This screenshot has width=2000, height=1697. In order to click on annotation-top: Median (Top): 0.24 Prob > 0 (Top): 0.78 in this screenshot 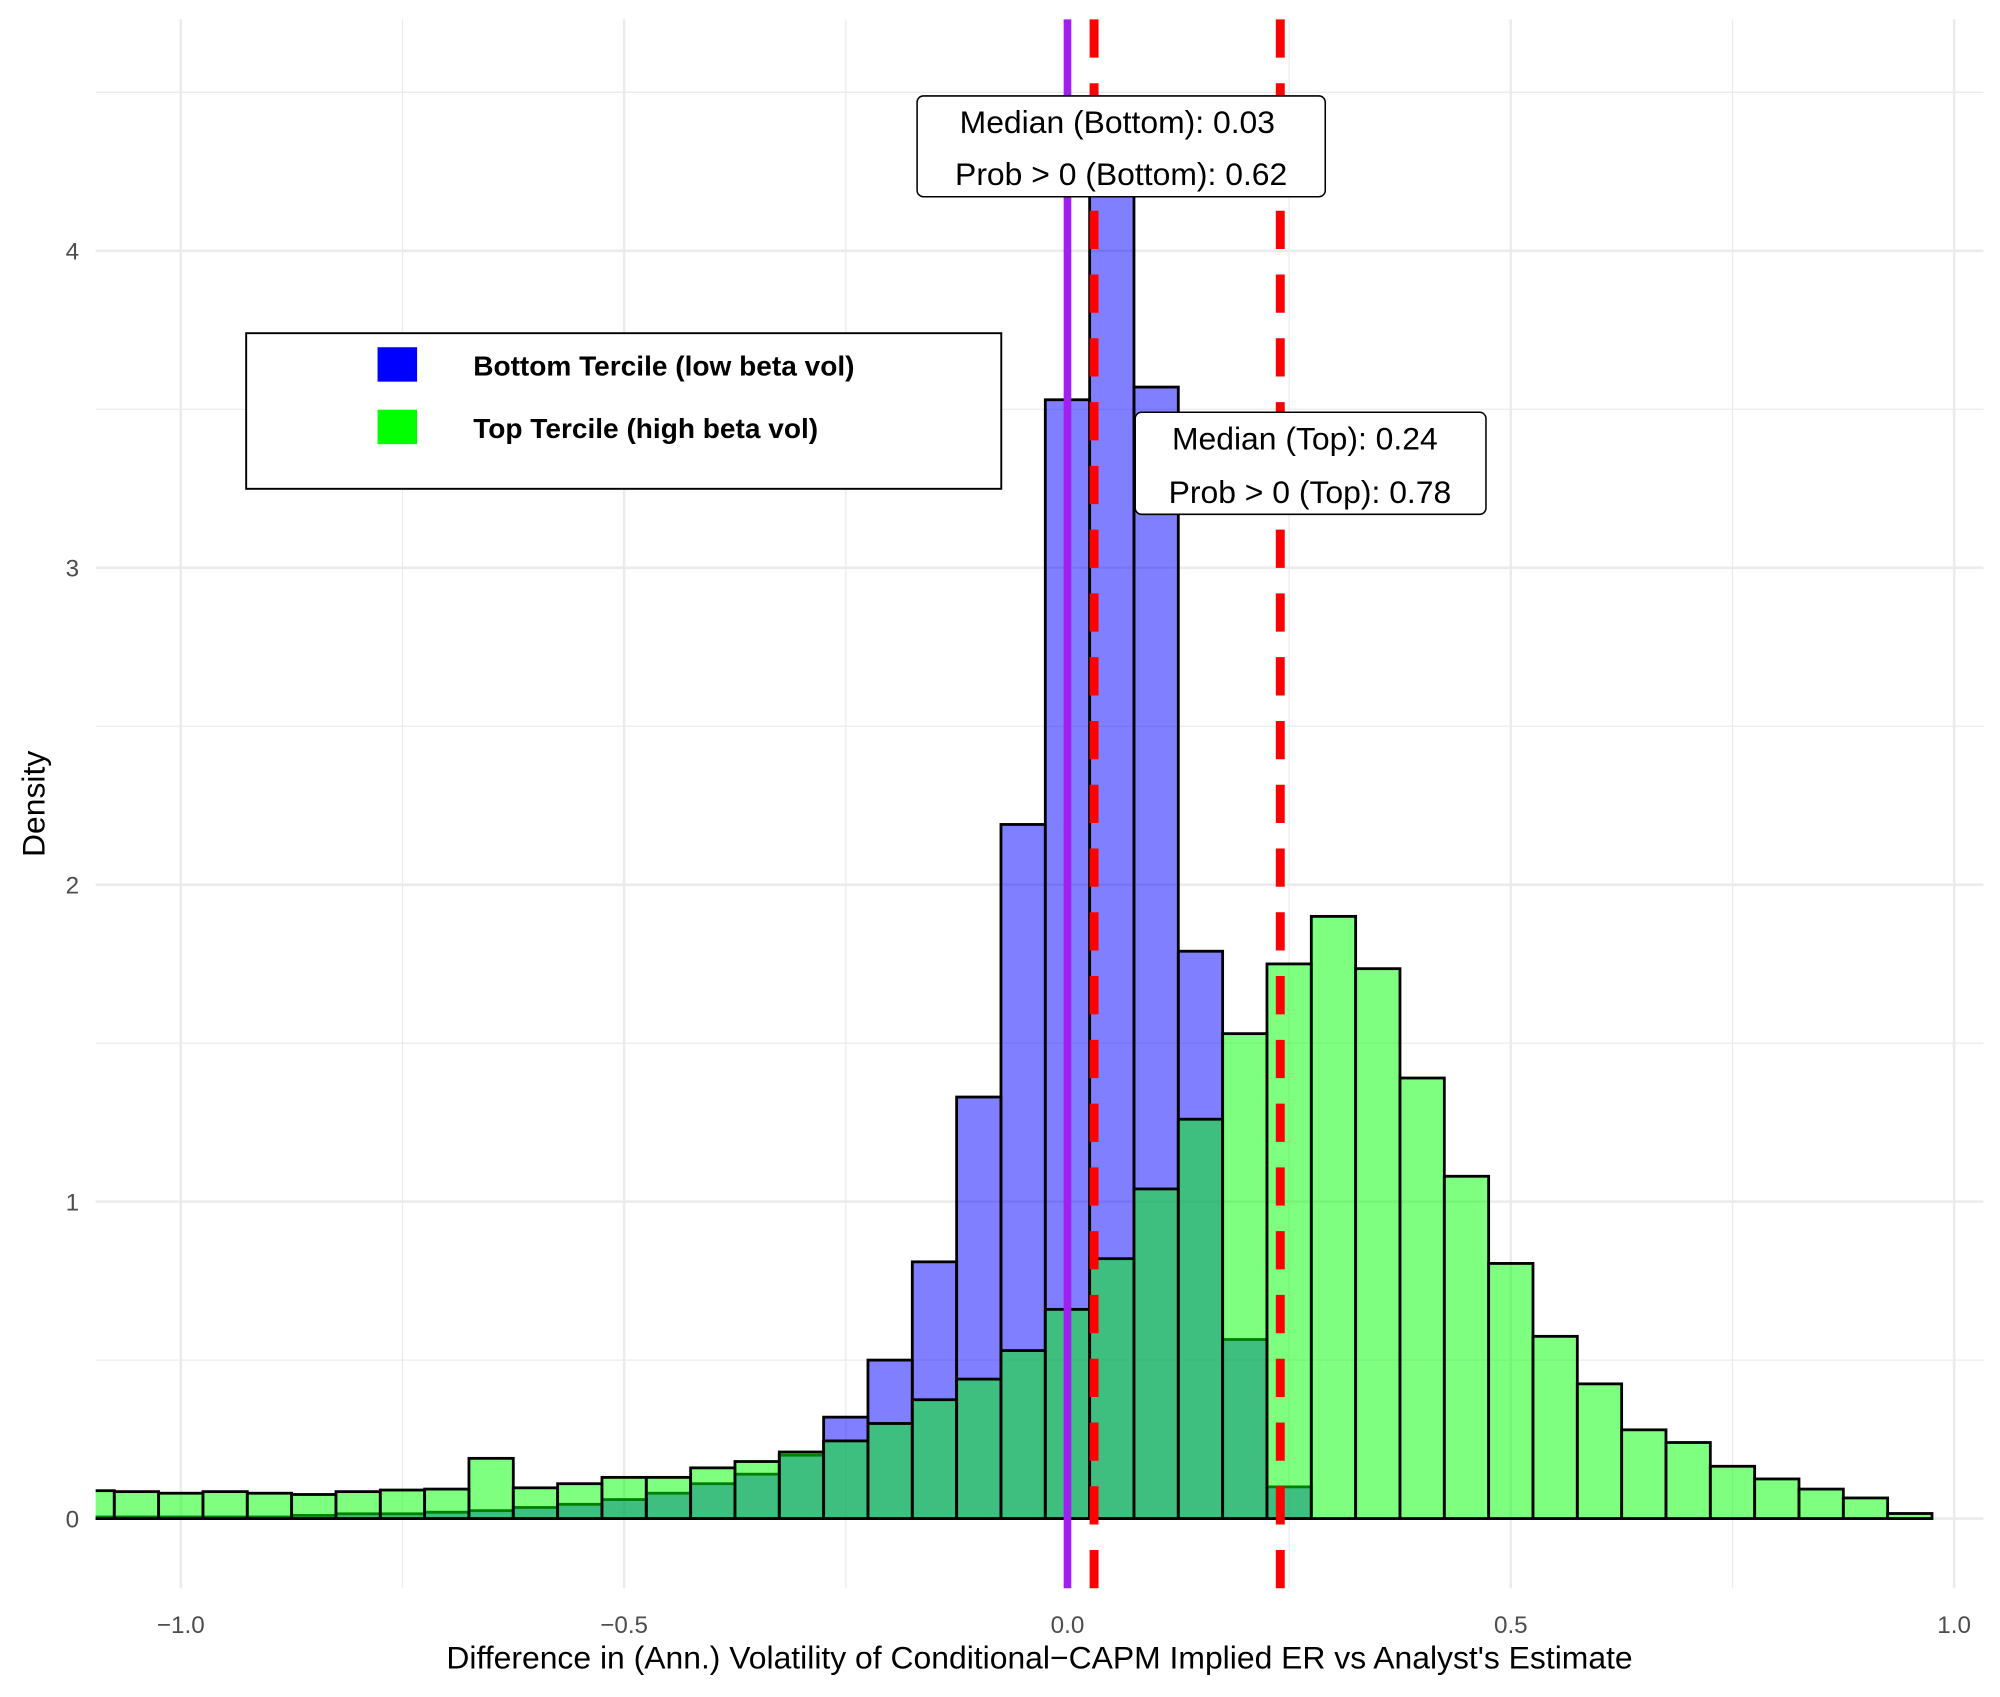, I will do `click(1310, 463)`.